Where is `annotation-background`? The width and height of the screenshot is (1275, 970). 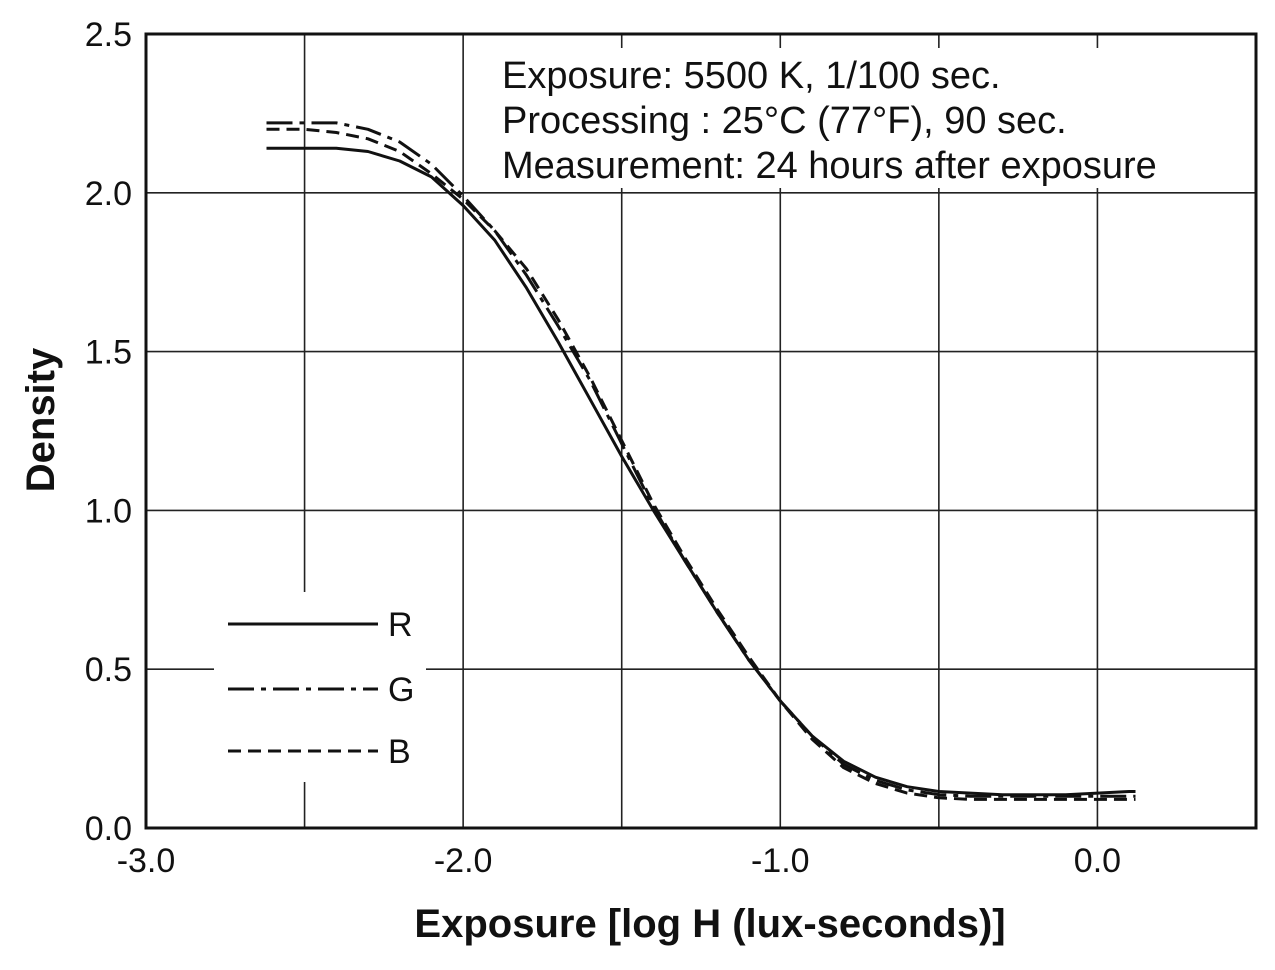
annotation-background is located at coordinates (871, 118).